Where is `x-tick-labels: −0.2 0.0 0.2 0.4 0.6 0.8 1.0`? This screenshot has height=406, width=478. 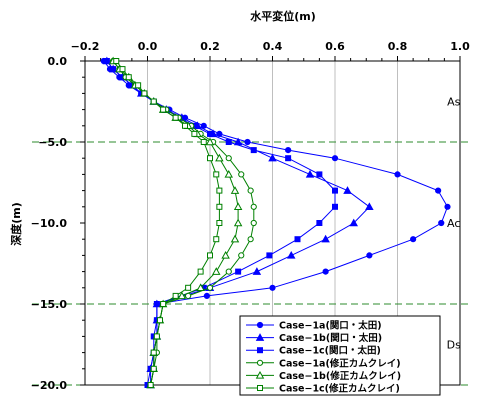
x-tick-labels: −0.2 0.0 0.2 0.4 0.6 0.8 1.0 is located at coordinates (270, 46).